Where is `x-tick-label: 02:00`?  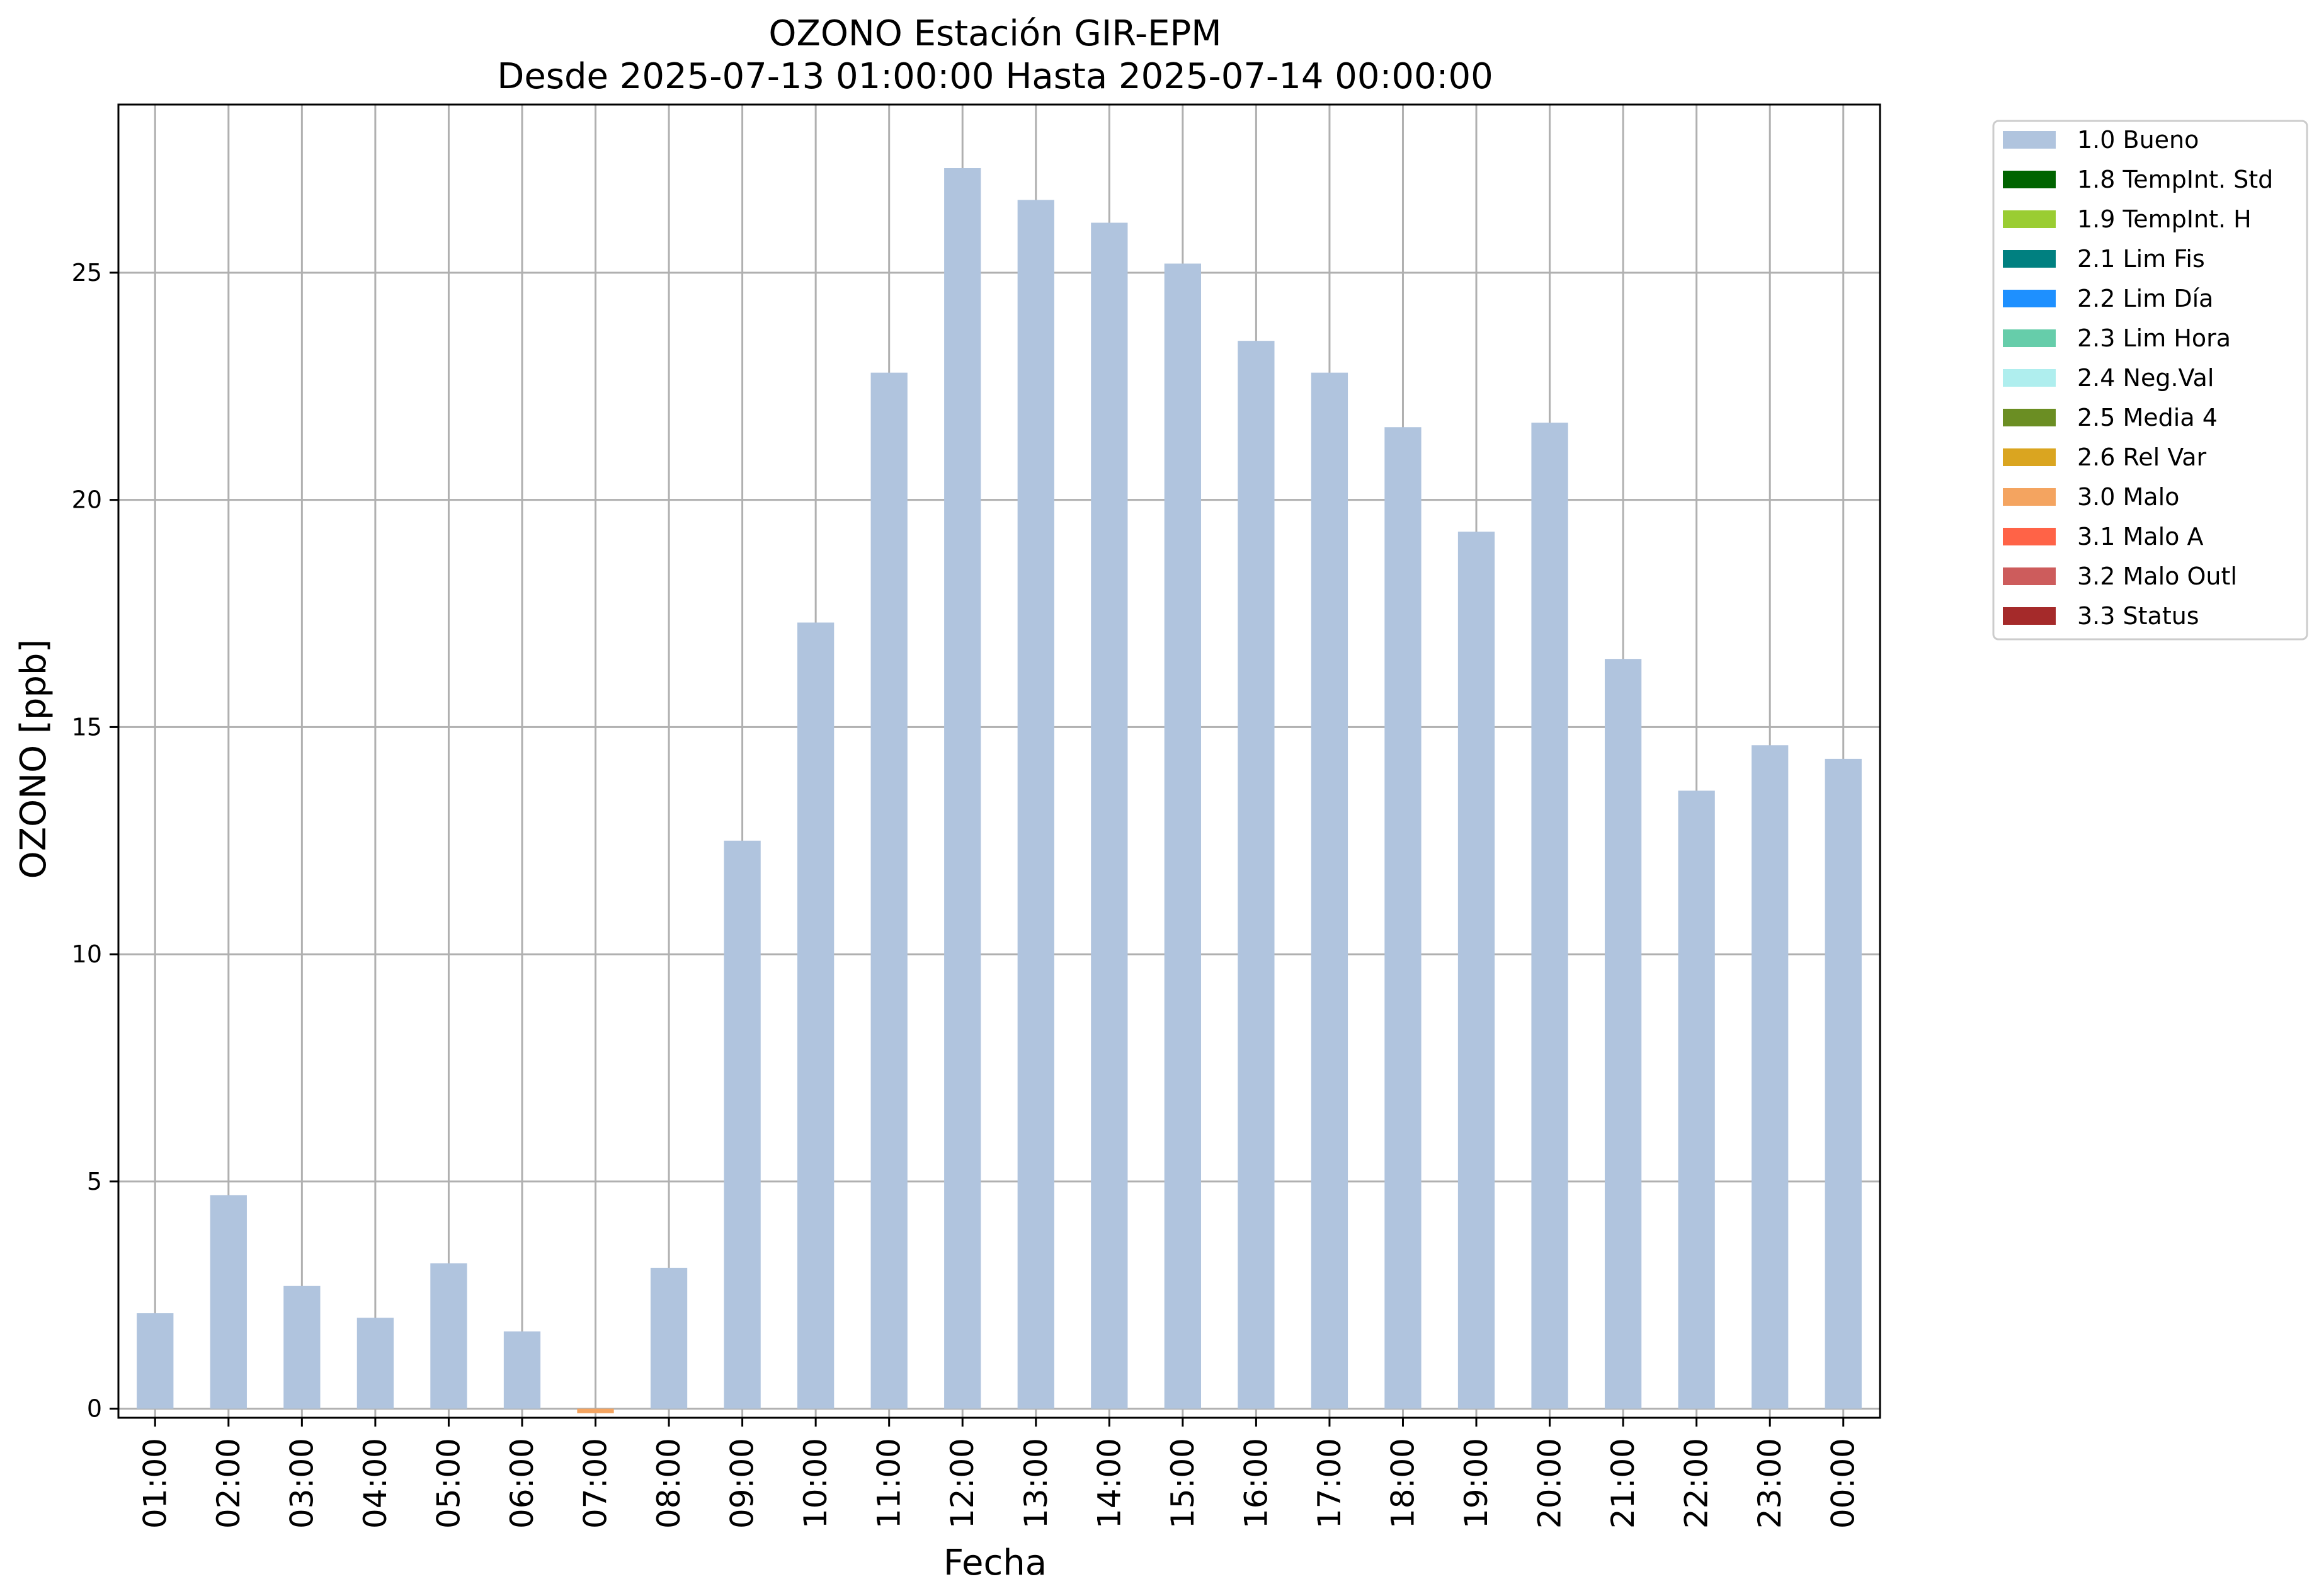
x-tick-label: 02:00 is located at coordinates (228, 1483).